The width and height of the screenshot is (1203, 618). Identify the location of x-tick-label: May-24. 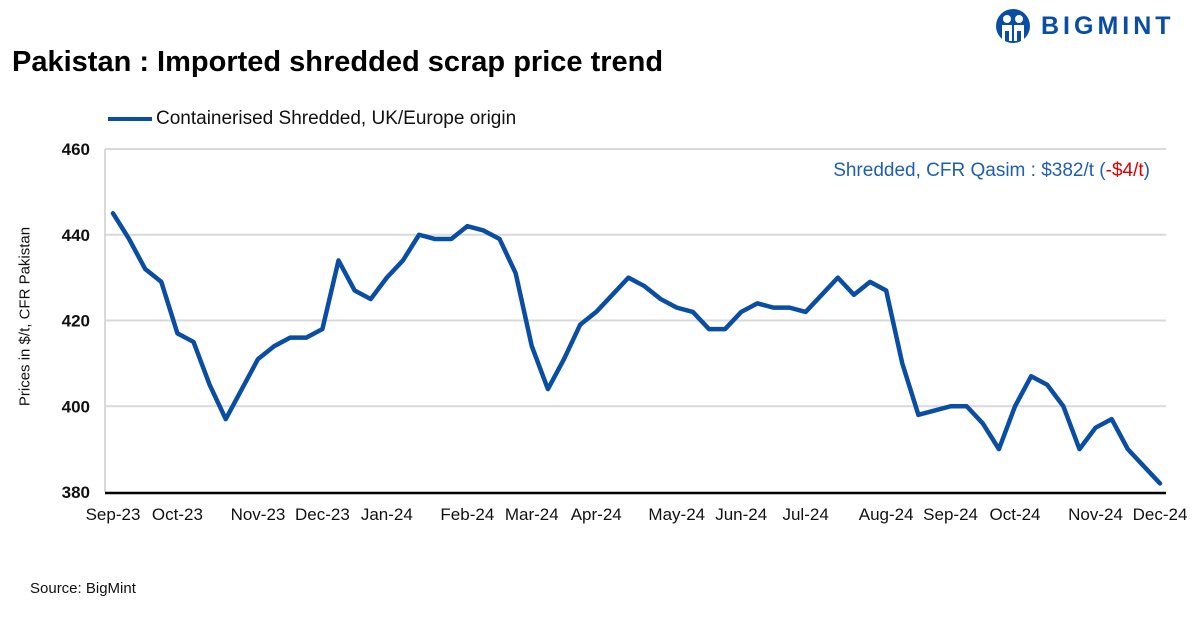
(676, 514).